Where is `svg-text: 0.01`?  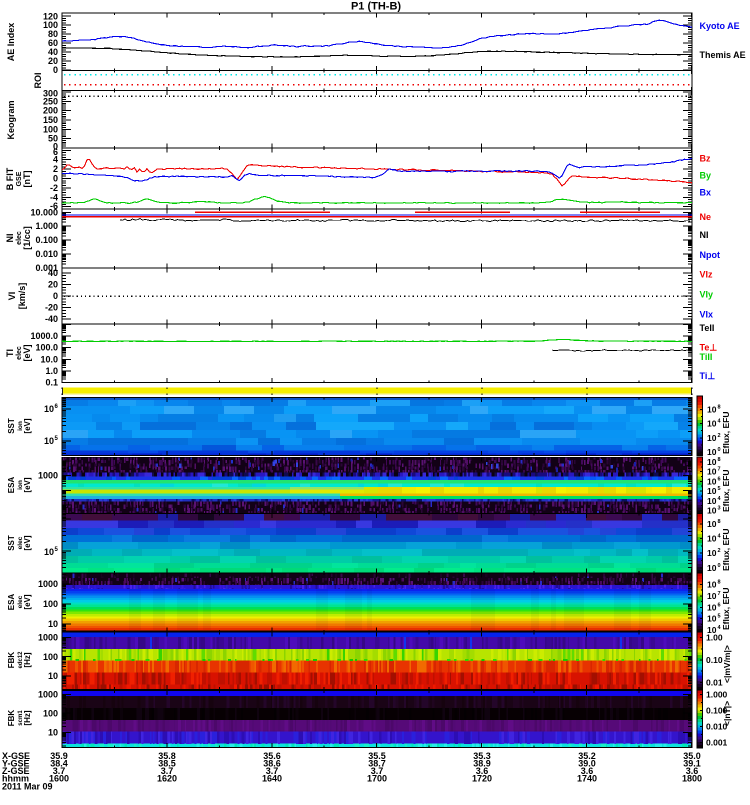 svg-text: 0.01 is located at coordinates (714, 683).